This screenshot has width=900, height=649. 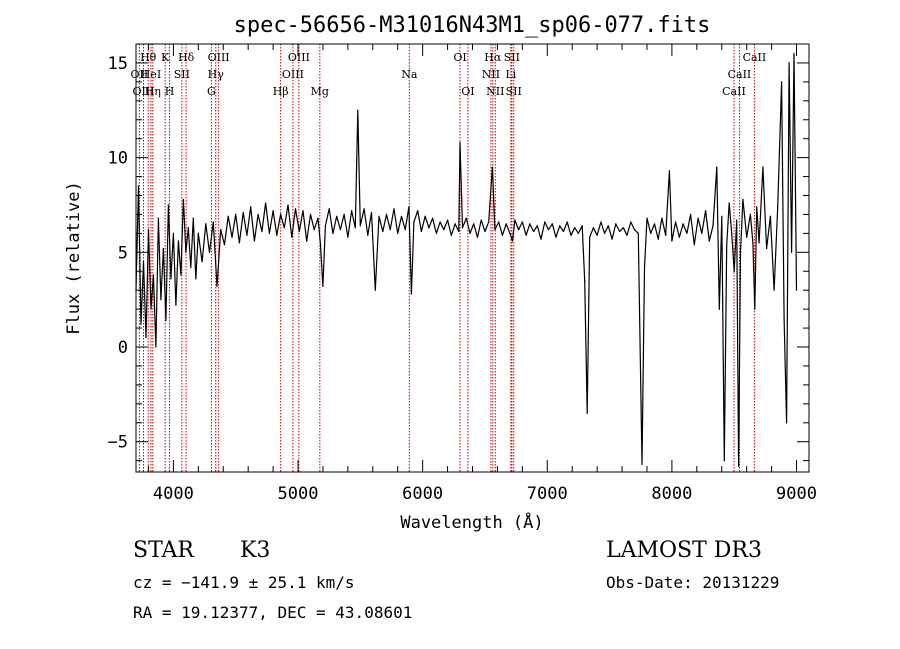 I want to click on observation-date: Obs-Date: 20131229, so click(x=693, y=582).